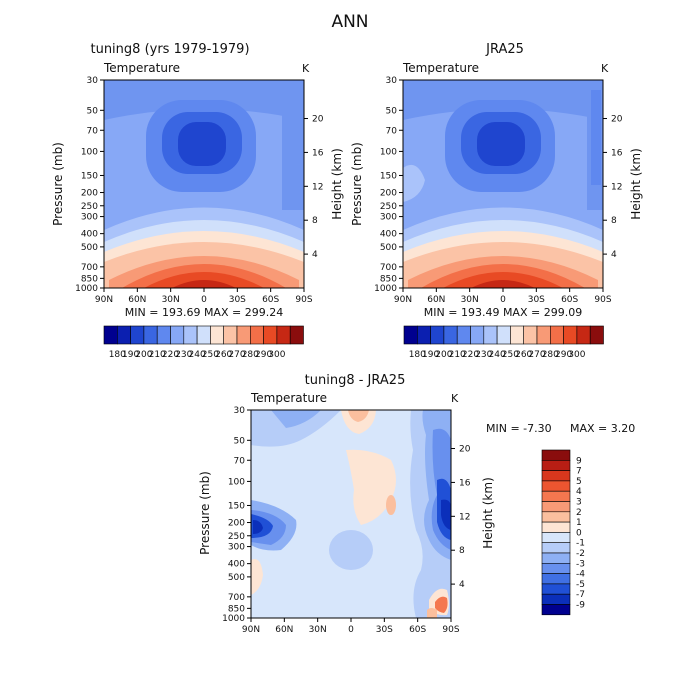 Image resolution: width=700 pixels, height=700 pixels. What do you see at coordinates (204, 296) in the screenshot?
I see `x-axis: 90N 60N 30N 0 30S 60S 90S` at bounding box center [204, 296].